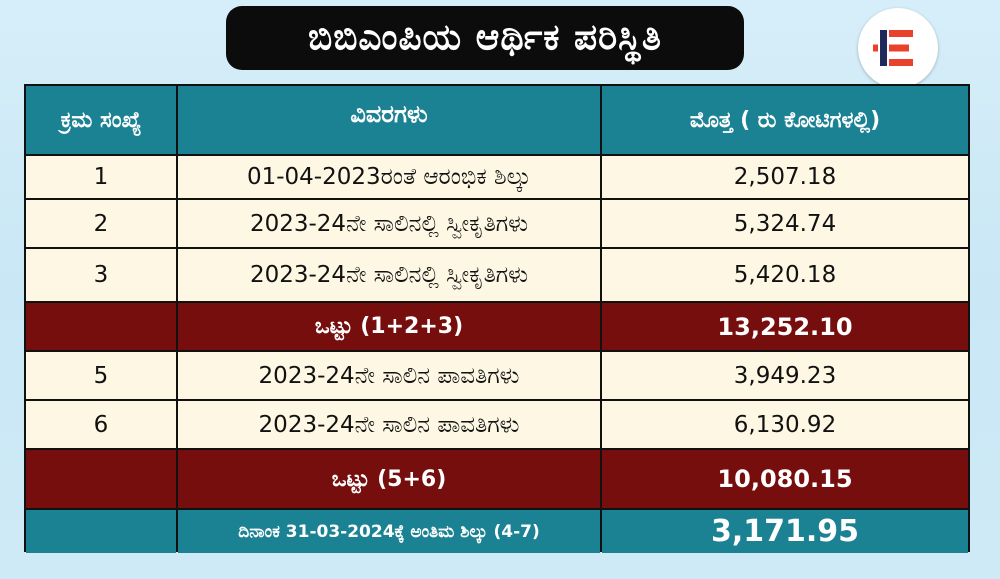 The image size is (1000, 579). I want to click on brand-e-logo-icon, so click(898, 48).